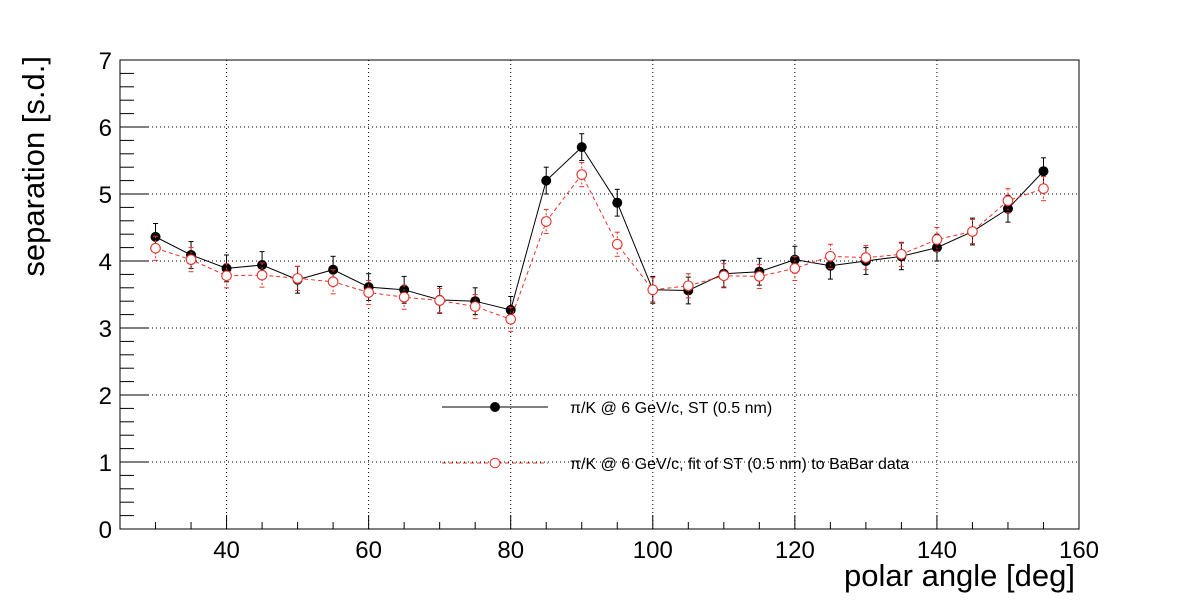  What do you see at coordinates (510, 550) in the screenshot?
I see `x-tick-label: 80` at bounding box center [510, 550].